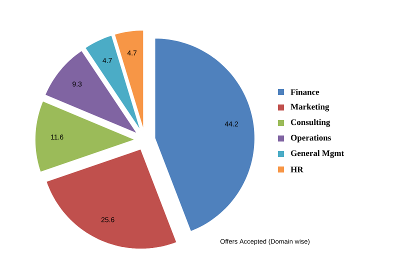 This screenshot has height=267, width=400. I want to click on legend-label: Marketing, so click(310, 108).